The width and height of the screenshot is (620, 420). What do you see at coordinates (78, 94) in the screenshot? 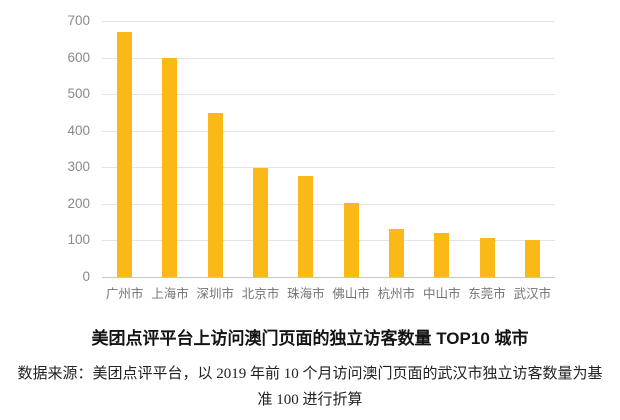
I see `y-tick-label-500: 500` at bounding box center [78, 94].